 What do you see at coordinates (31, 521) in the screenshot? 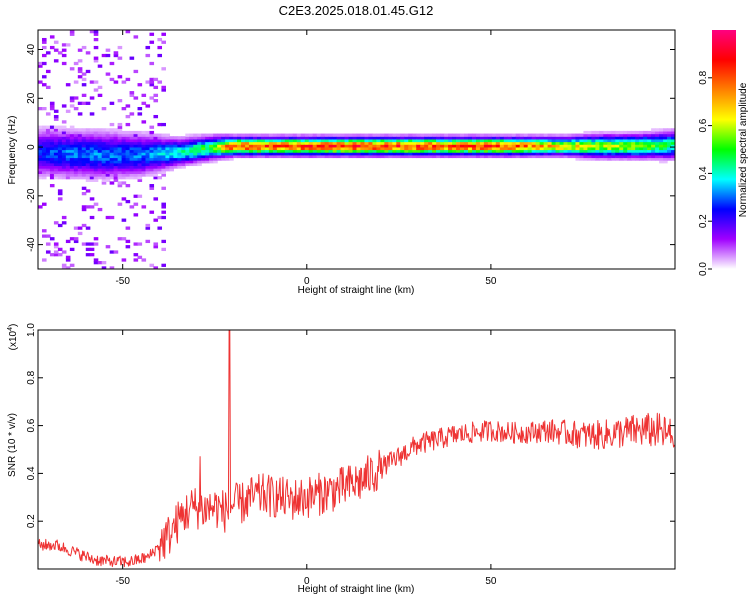
I see `snr-y-tick-label: 0.2` at bounding box center [31, 521].